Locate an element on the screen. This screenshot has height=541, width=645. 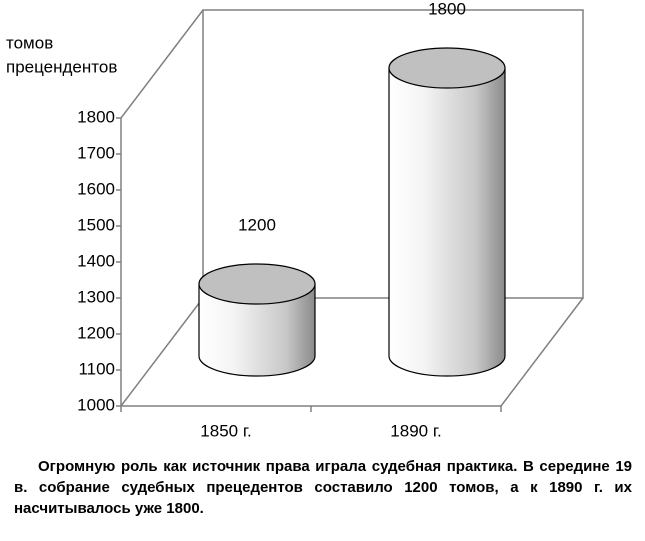
x-tick-label: 1890 г. is located at coordinates (415, 430).